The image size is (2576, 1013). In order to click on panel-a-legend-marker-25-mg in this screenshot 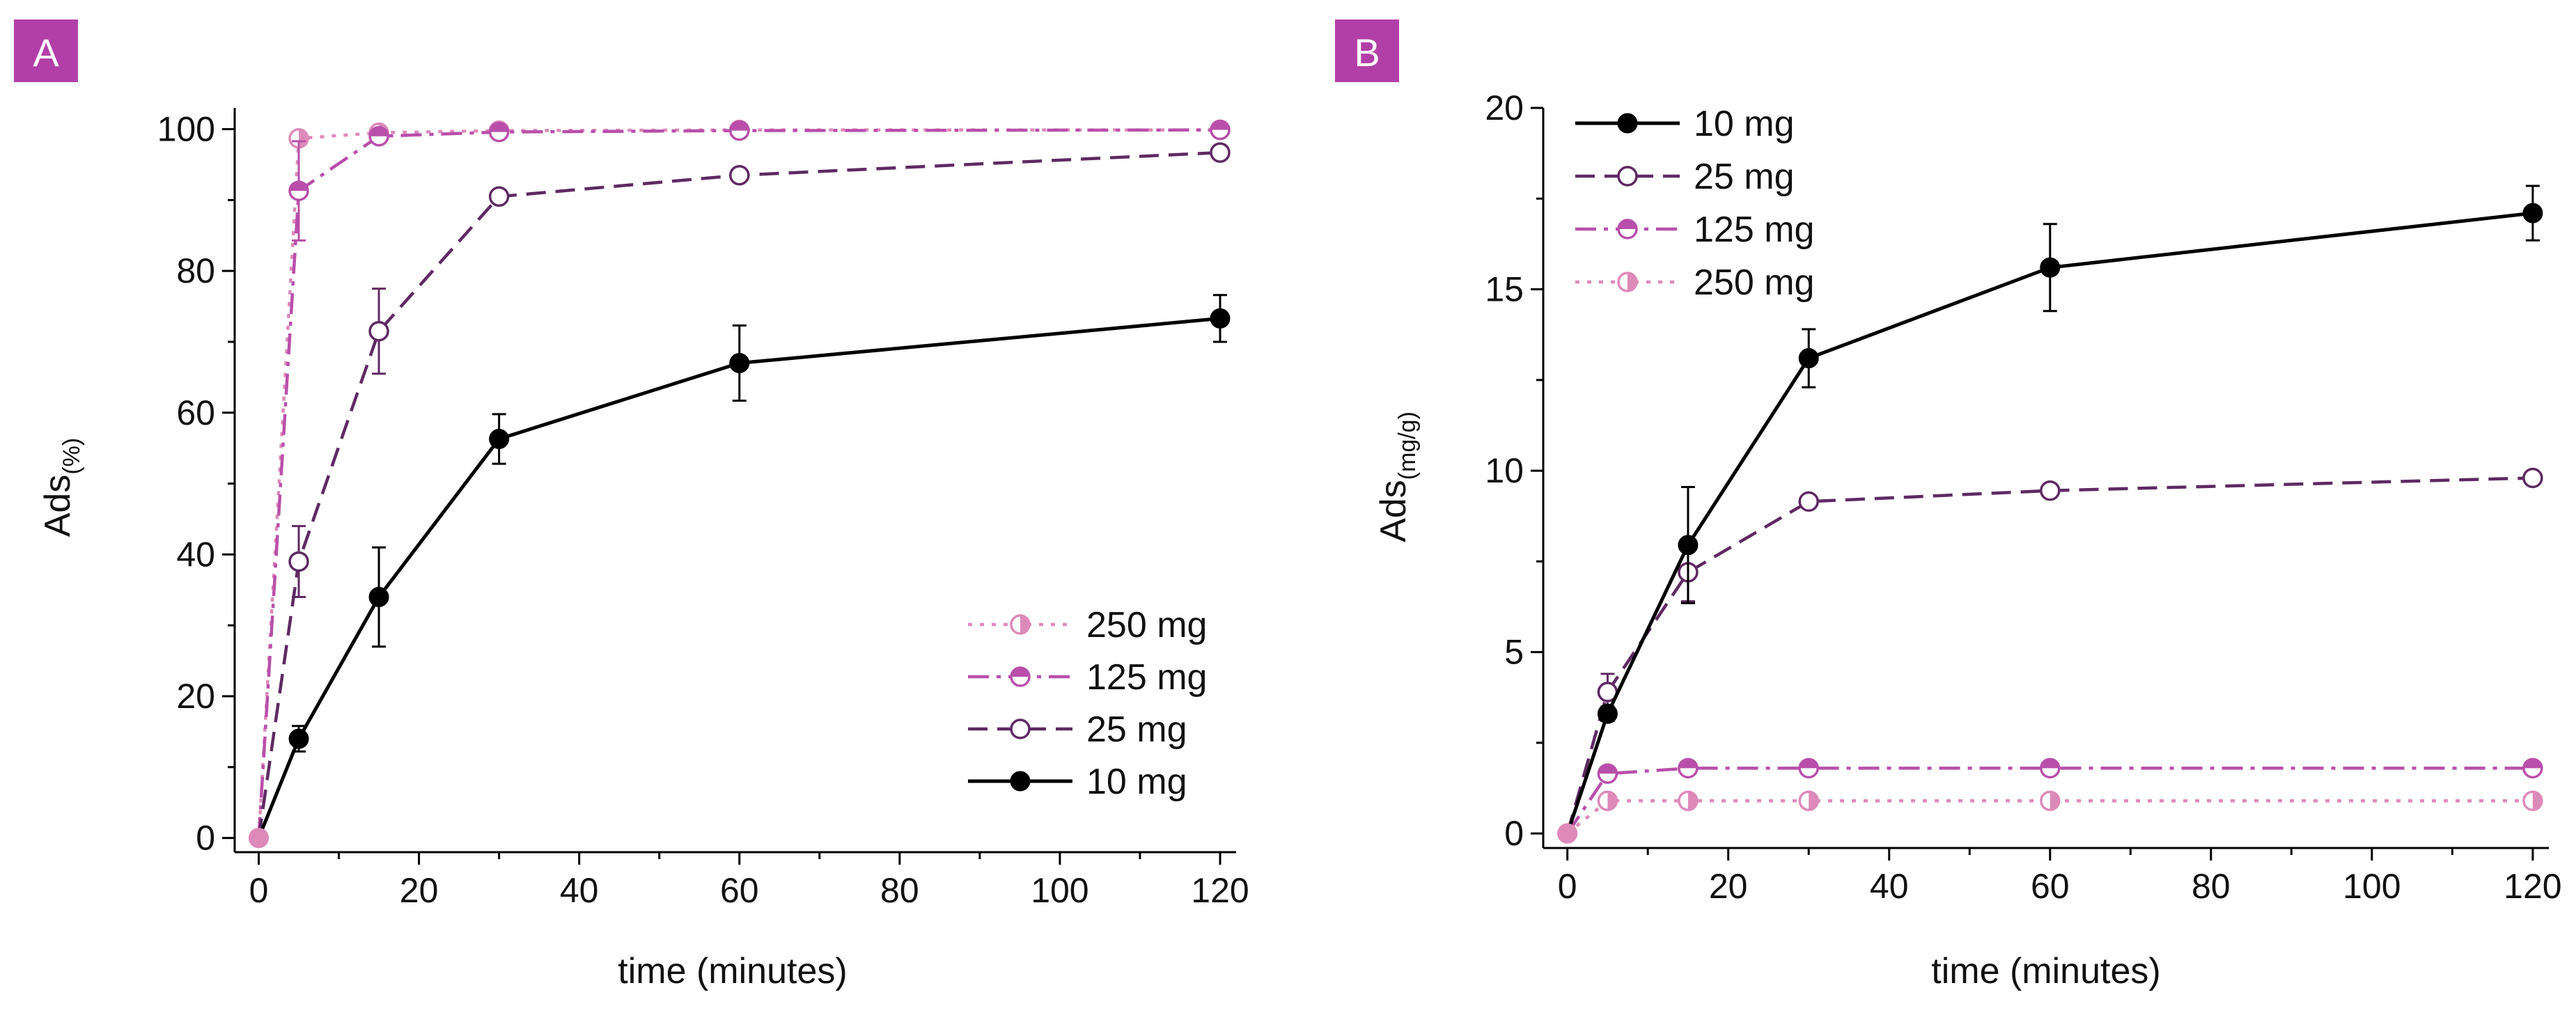, I will do `click(1021, 728)`.